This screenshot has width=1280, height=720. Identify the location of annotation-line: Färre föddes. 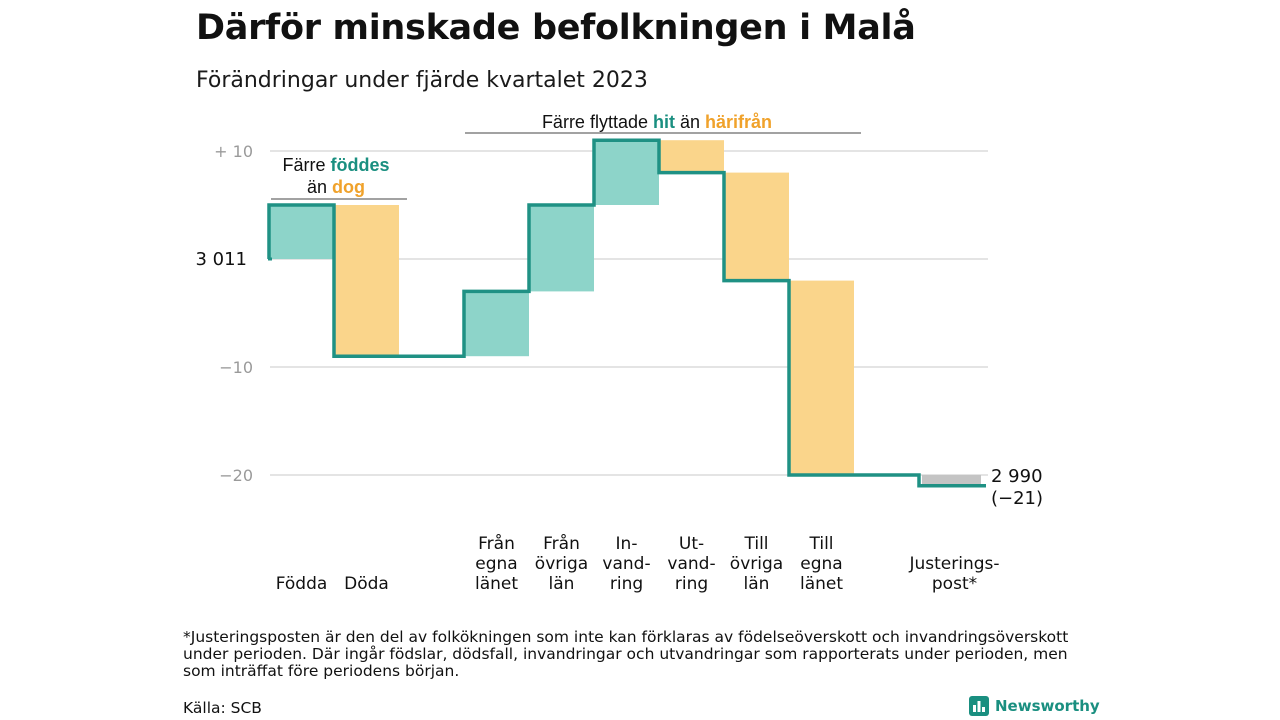
(335, 165).